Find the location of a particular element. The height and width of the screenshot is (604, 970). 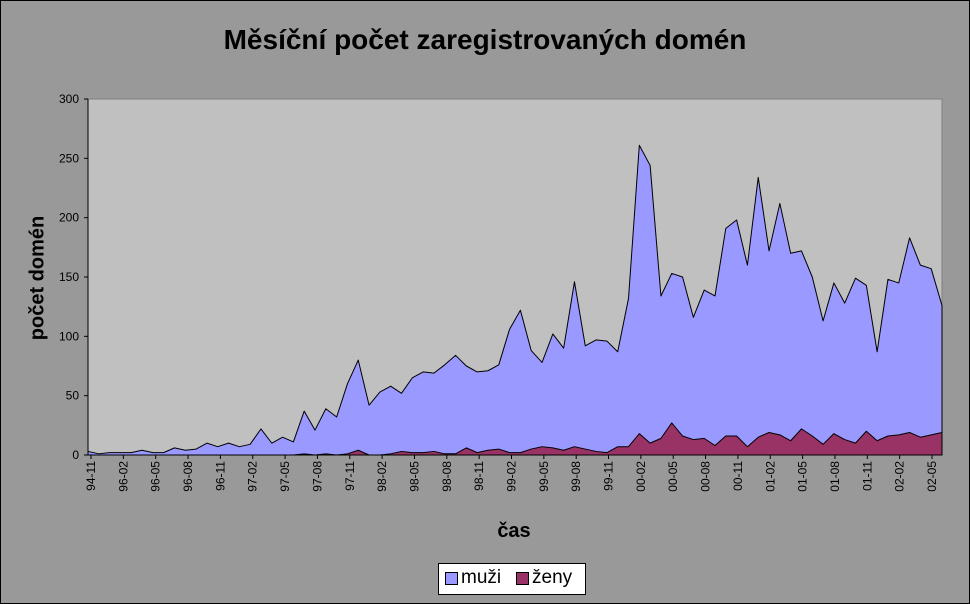

x-tick-label: 99-05 is located at coordinates (544, 476).